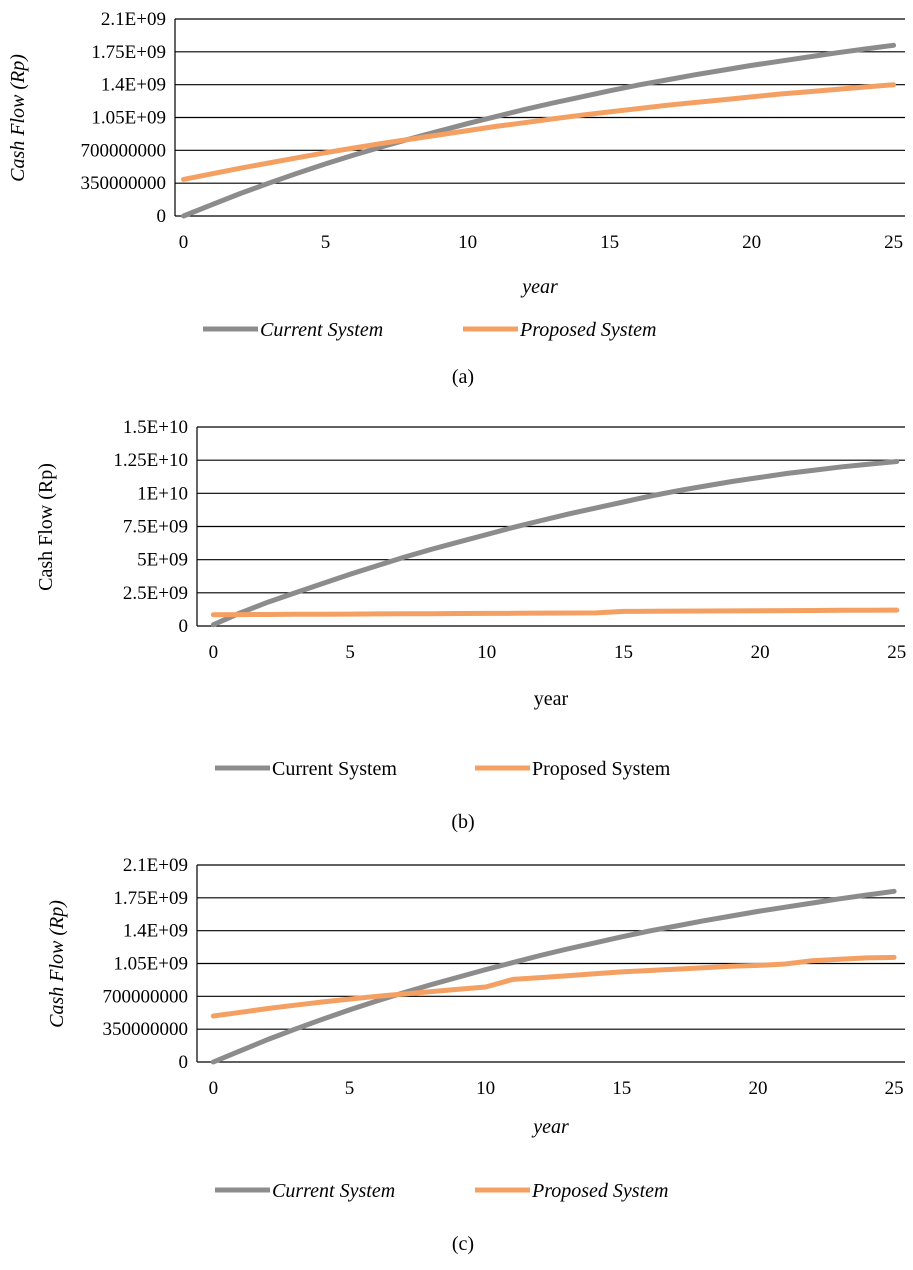 The height and width of the screenshot is (1270, 913). Describe the element at coordinates (155, 427) in the screenshot. I see `y-tick-label: 1.5E+10` at that location.